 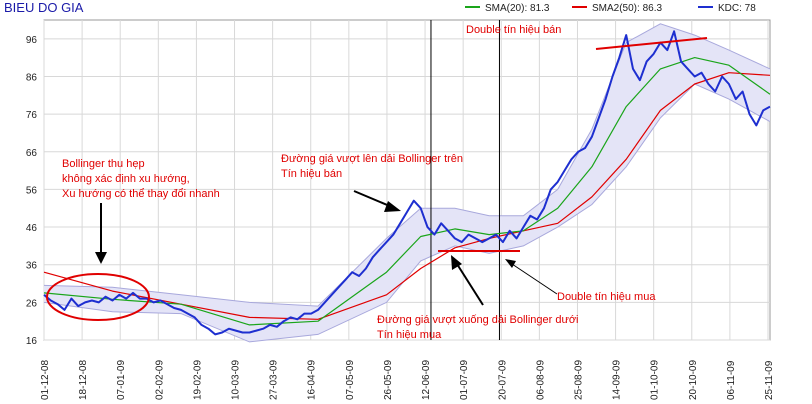 I want to click on x-tick-label: 20-10-09, so click(x=693, y=380).